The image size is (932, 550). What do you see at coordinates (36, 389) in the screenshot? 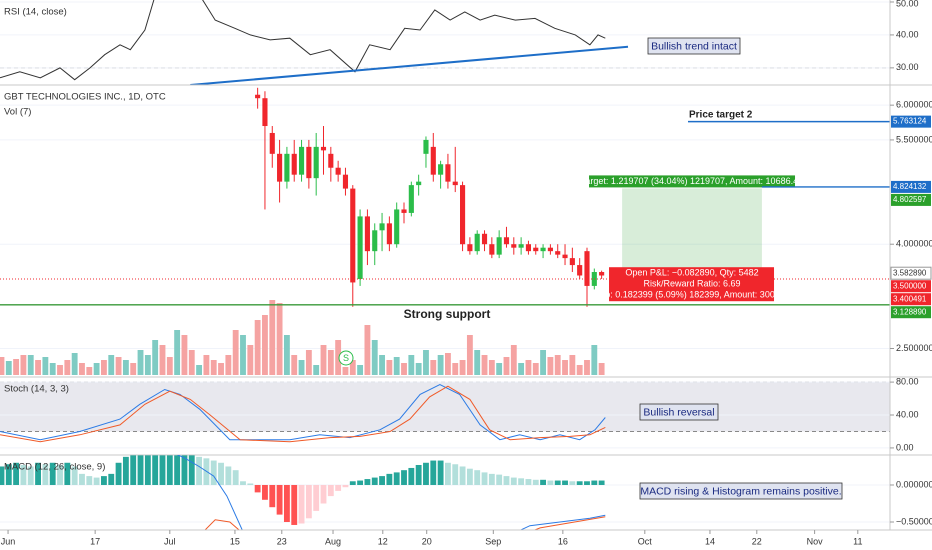
I see `pane-title: Stoch (14, 3, 3)` at bounding box center [36, 389].